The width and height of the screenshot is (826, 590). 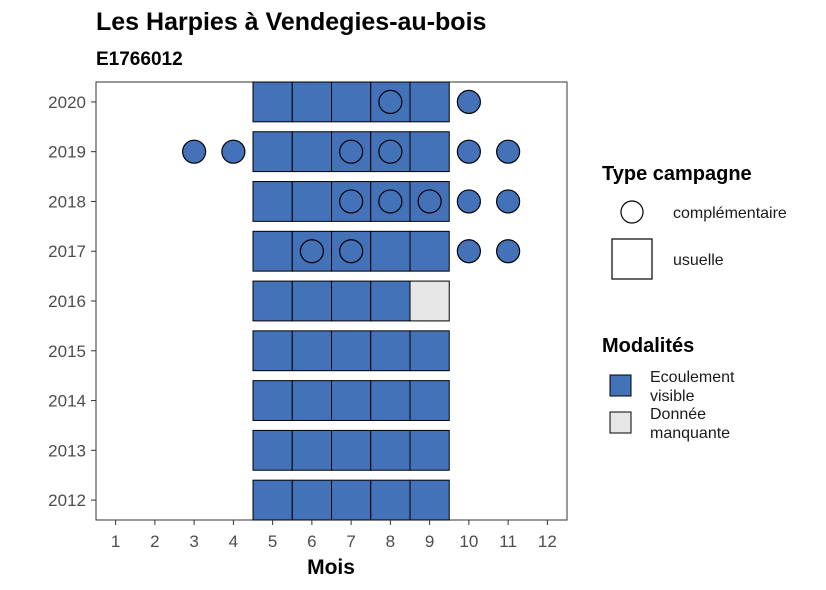 I want to click on x-axis: 1 2 3 4 5 6 7 8 9 10 11 12, so click(x=334, y=535).